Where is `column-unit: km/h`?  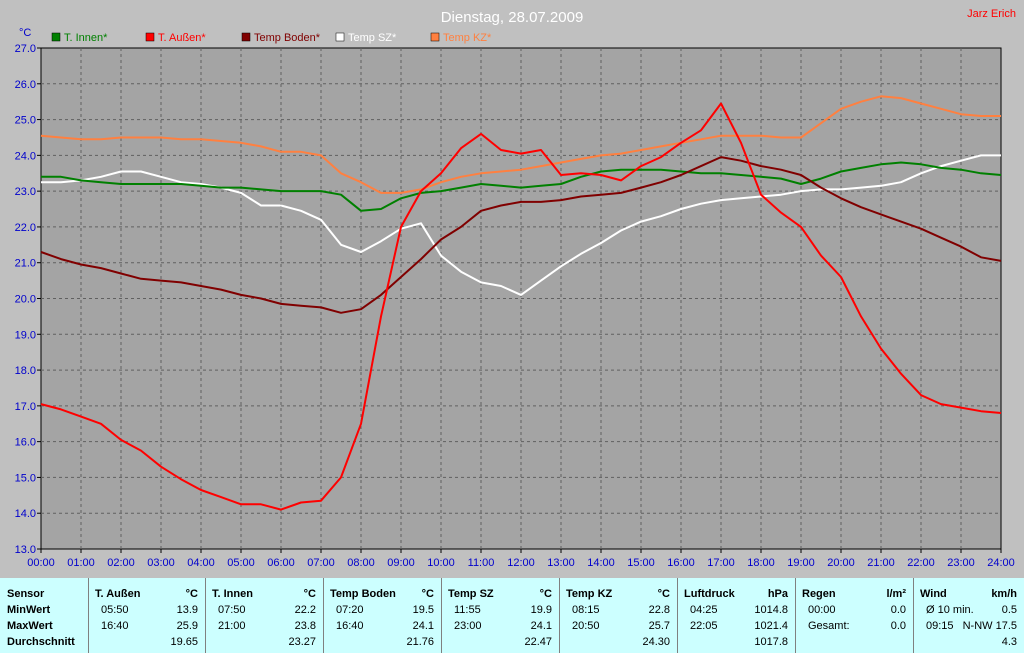
column-unit: km/h is located at coordinates (1004, 594).